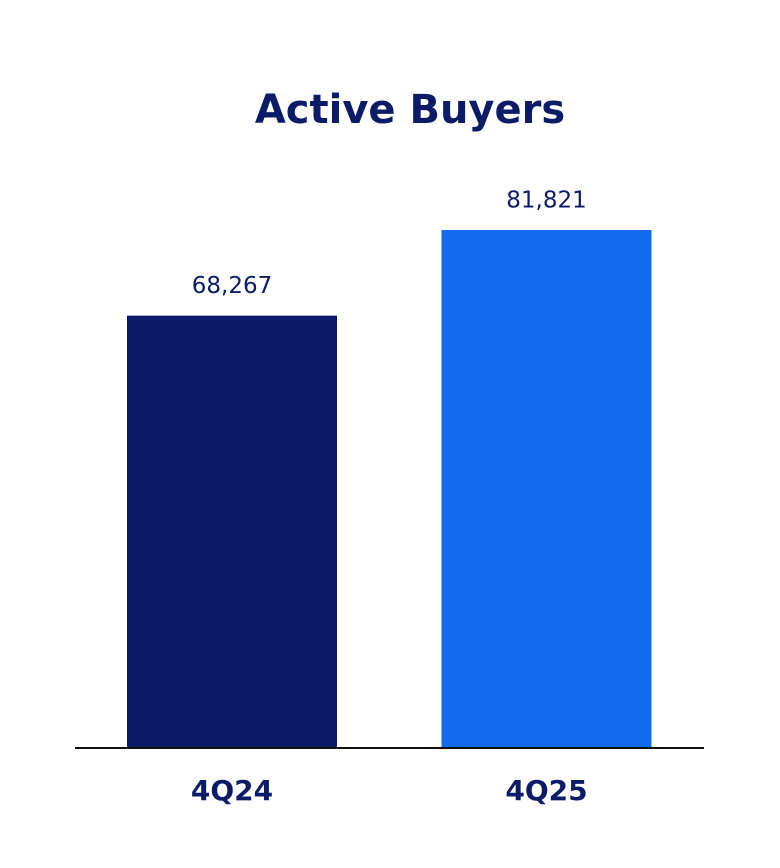 This screenshot has height=868, width=780. I want to click on value-label: 81,821, so click(546, 201).